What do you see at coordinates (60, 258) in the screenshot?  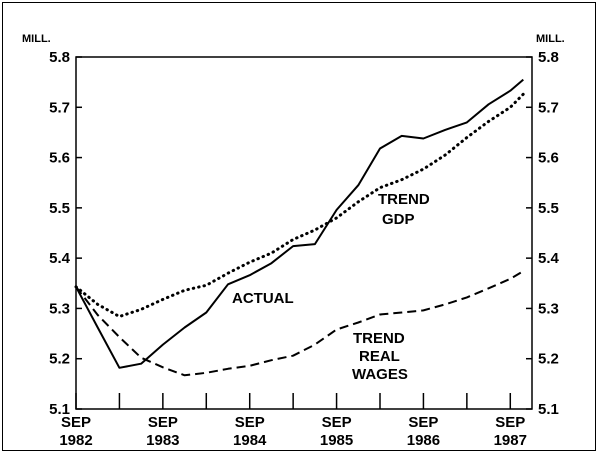 I see `y-tick-label-left: 5.4` at bounding box center [60, 258].